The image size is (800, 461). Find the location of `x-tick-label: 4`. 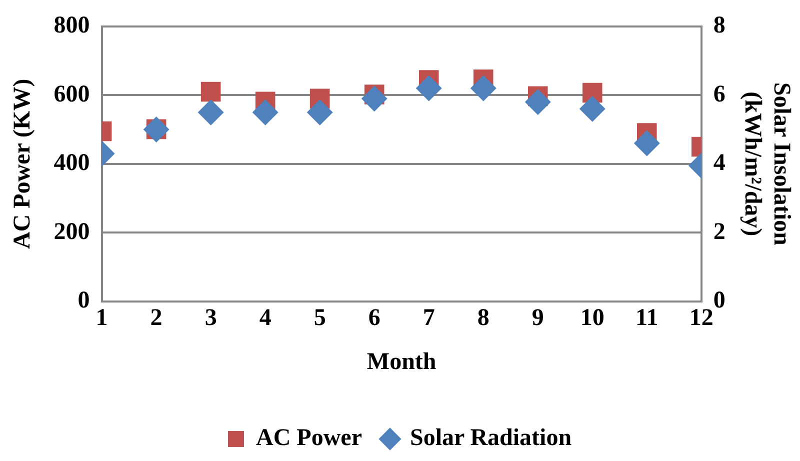

x-tick-label: 4 is located at coordinates (265, 318).